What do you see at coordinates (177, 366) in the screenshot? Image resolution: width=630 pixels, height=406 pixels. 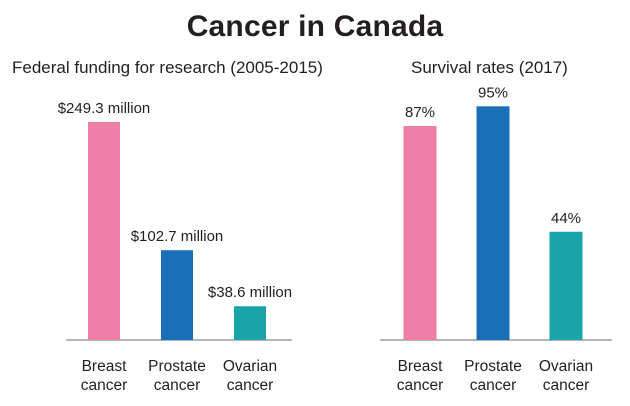 I see `tick-label-prostate-funding: Prostate` at bounding box center [177, 366].